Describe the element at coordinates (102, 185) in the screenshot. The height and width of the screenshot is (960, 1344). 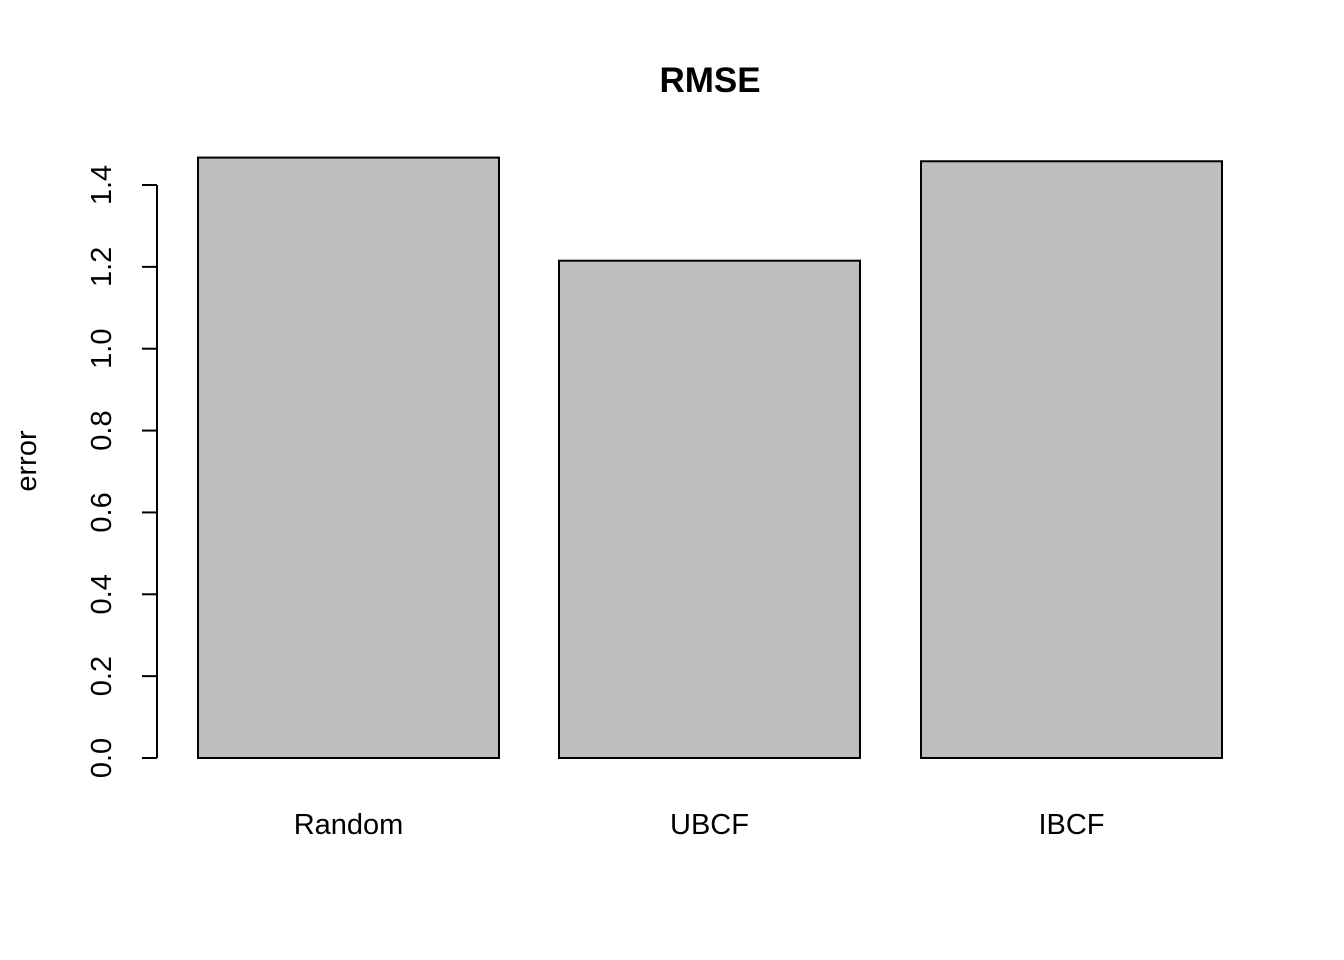
I see `y-tick-label: 1.4` at that location.